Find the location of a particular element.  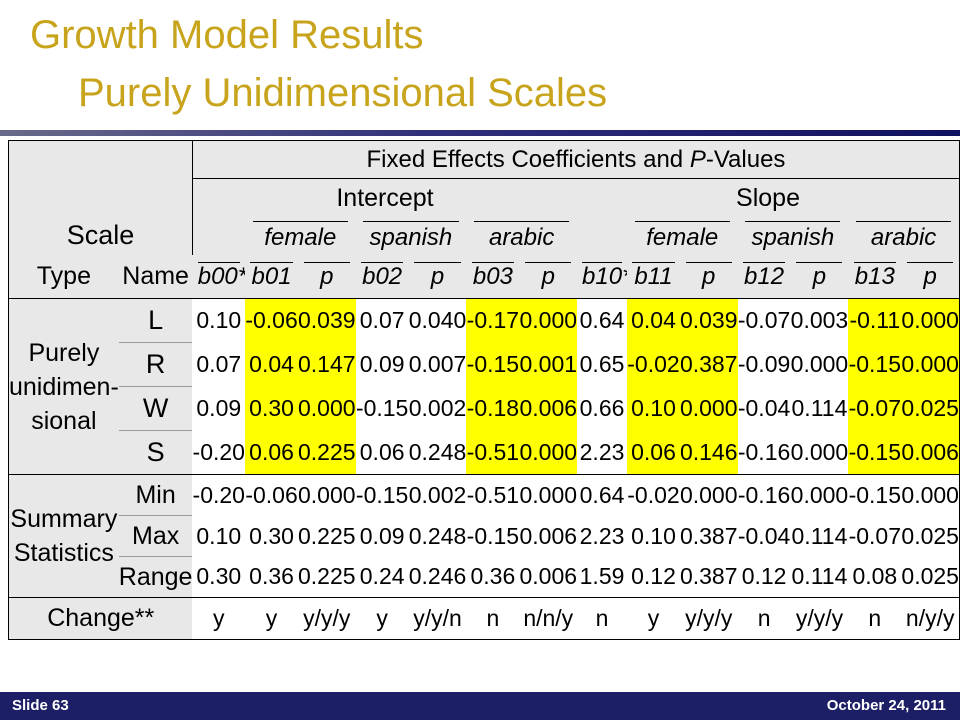

type-label: Type is located at coordinates (63, 275).